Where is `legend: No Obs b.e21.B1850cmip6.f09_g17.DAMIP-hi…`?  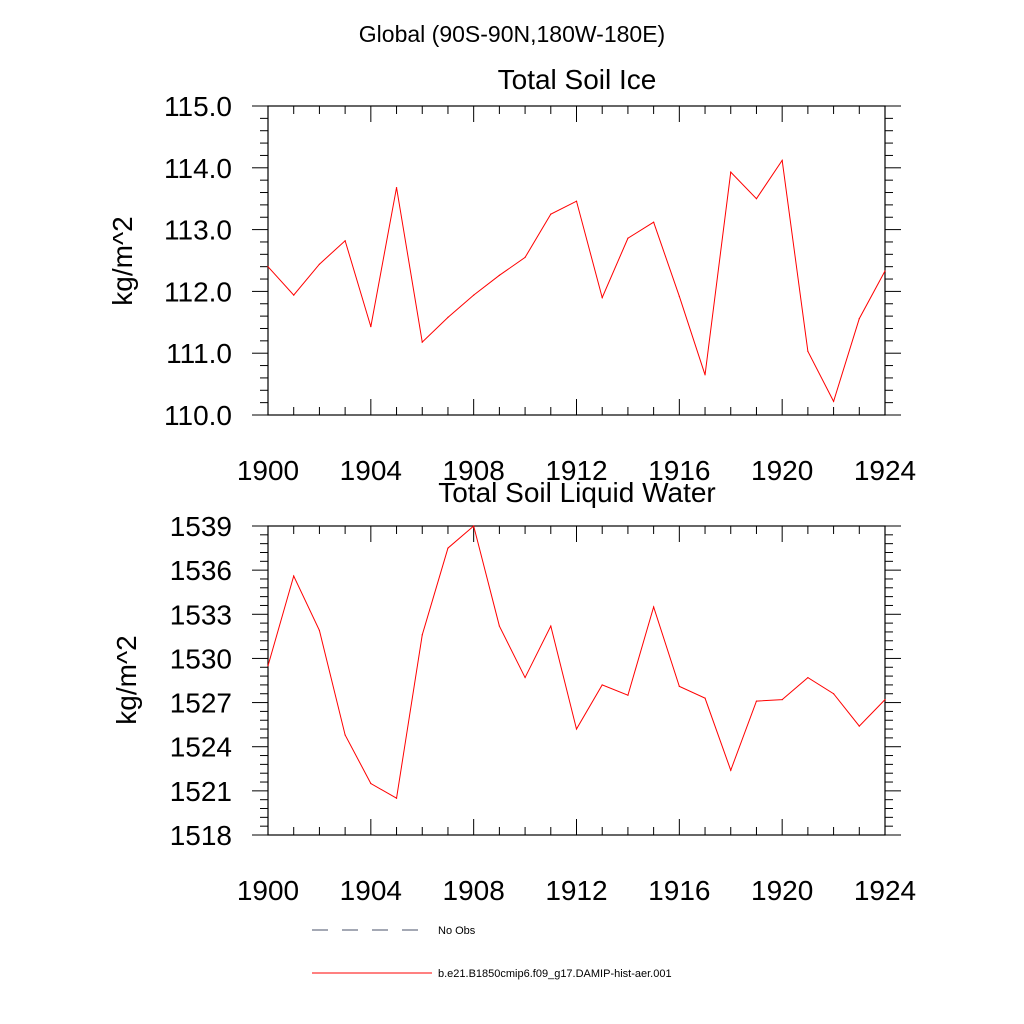 legend: No Obs b.e21.B1850cmip6.f09_g17.DAMIP-hi… is located at coordinates (492, 952).